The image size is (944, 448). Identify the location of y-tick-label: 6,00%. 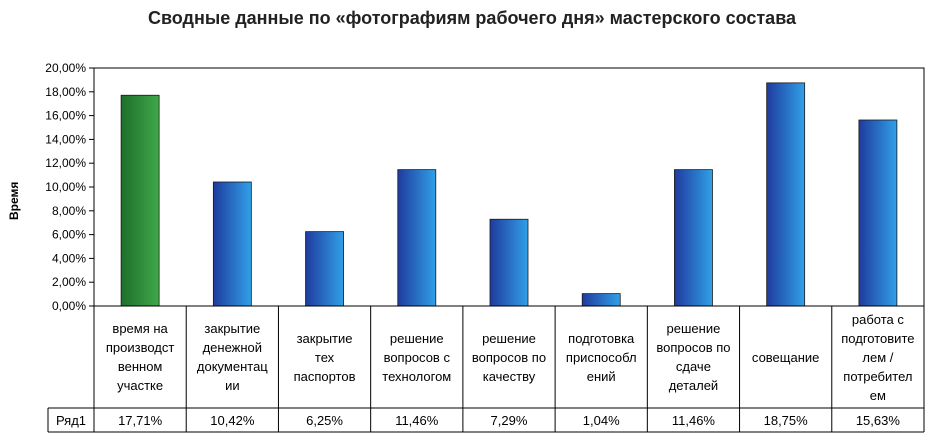
(69, 235).